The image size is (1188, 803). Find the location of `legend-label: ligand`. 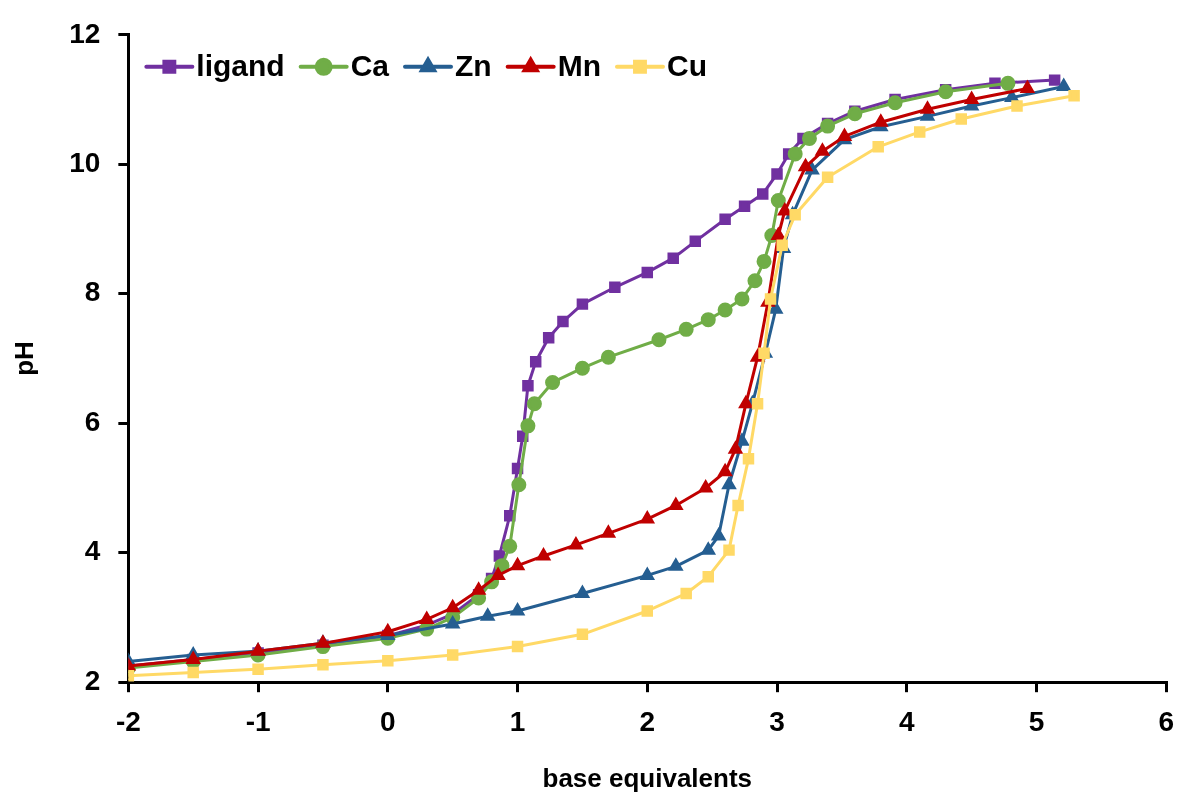

legend-label: ligand is located at coordinates (240, 66).